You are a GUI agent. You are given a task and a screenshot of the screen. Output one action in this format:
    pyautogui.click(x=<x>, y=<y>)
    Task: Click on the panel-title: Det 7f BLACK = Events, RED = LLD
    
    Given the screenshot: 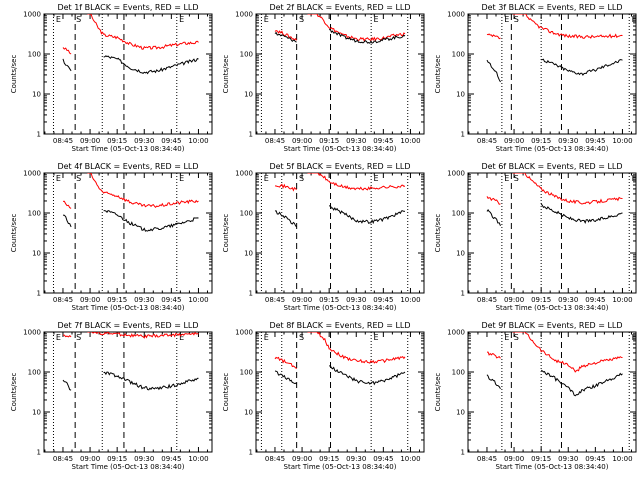 What is the action you would take?
    pyautogui.click(x=127, y=325)
    